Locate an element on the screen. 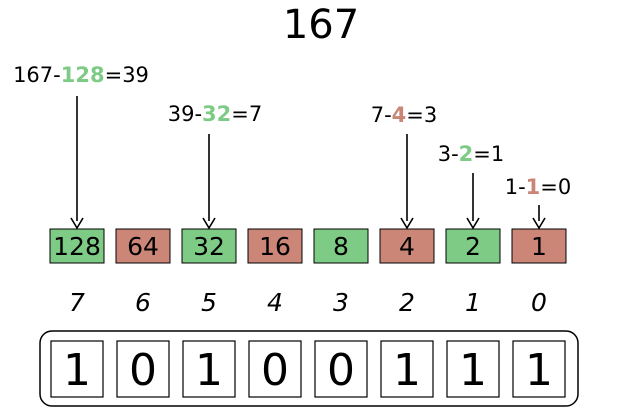 This screenshot has height=413, width=641. place-value-box: 2 is located at coordinates (473, 246).